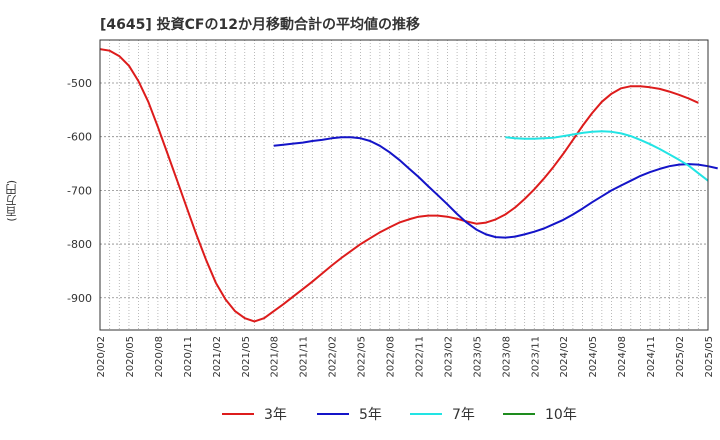  What do you see at coordinates (188, 357) in the screenshot?
I see `x-tick-label: 2020/11` at bounding box center [188, 357].